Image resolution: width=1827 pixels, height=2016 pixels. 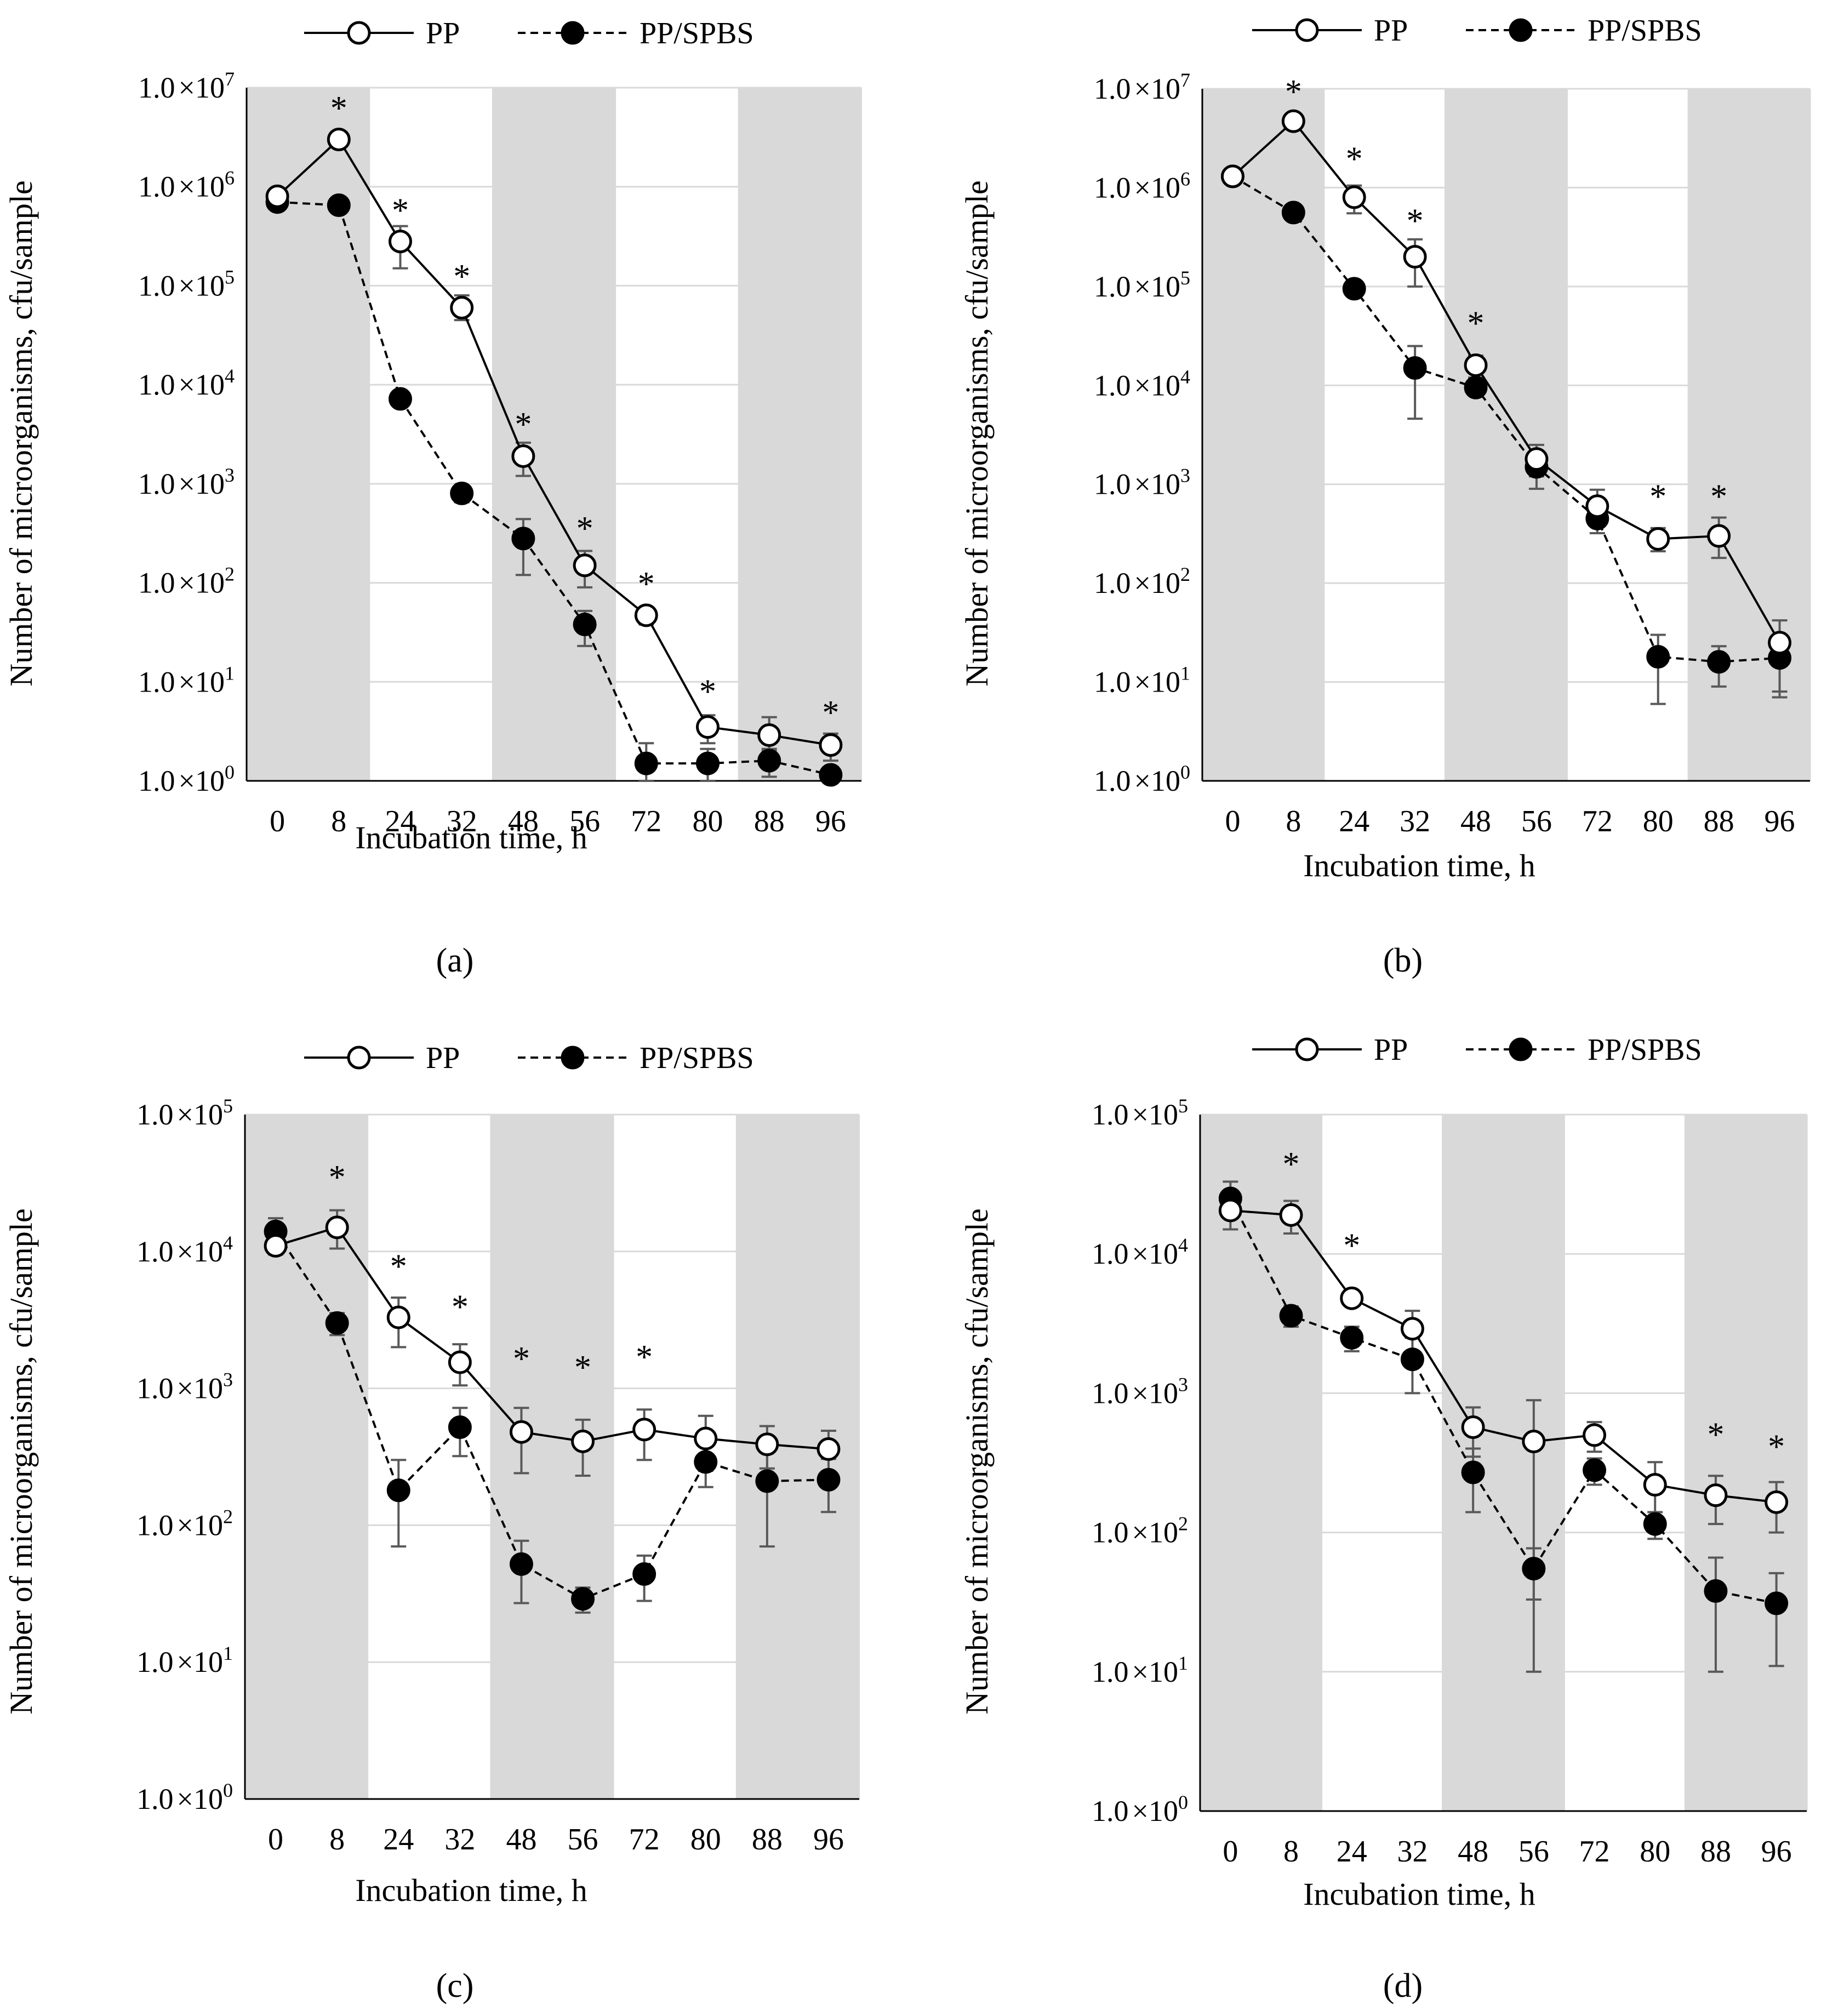 I want to click on legend-label-pp-spbs: PP/SPBS, so click(x=697, y=1058).